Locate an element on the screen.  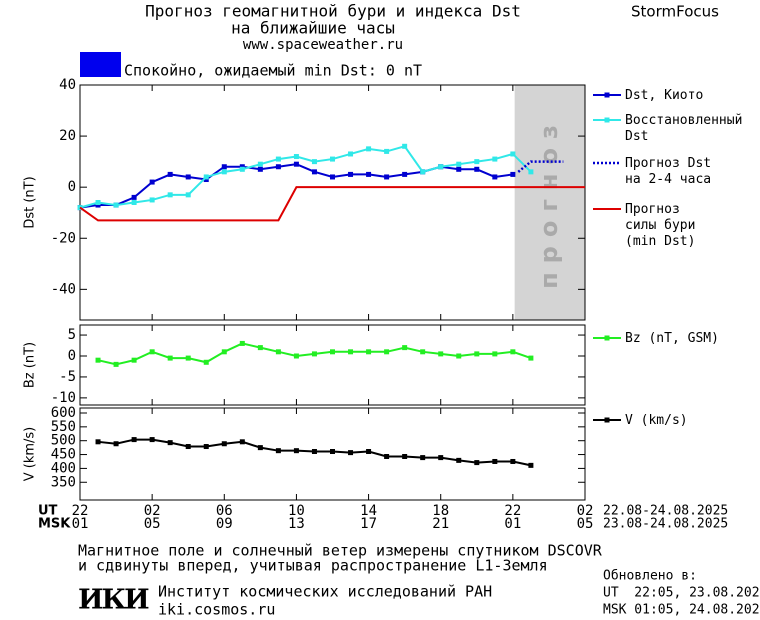
forecast-region is located at coordinates (549, 202).